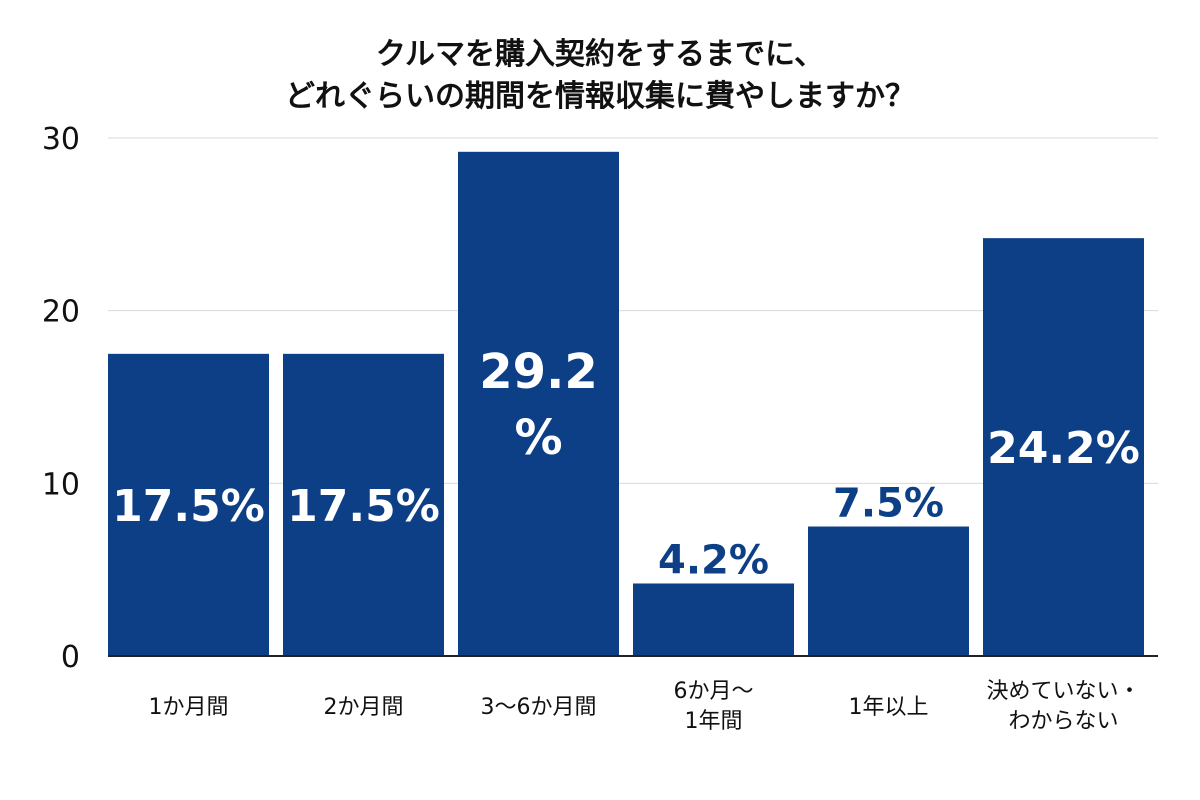 The height and width of the screenshot is (800, 1200). I want to click on data-label-5: 7.5%, so click(888, 504).